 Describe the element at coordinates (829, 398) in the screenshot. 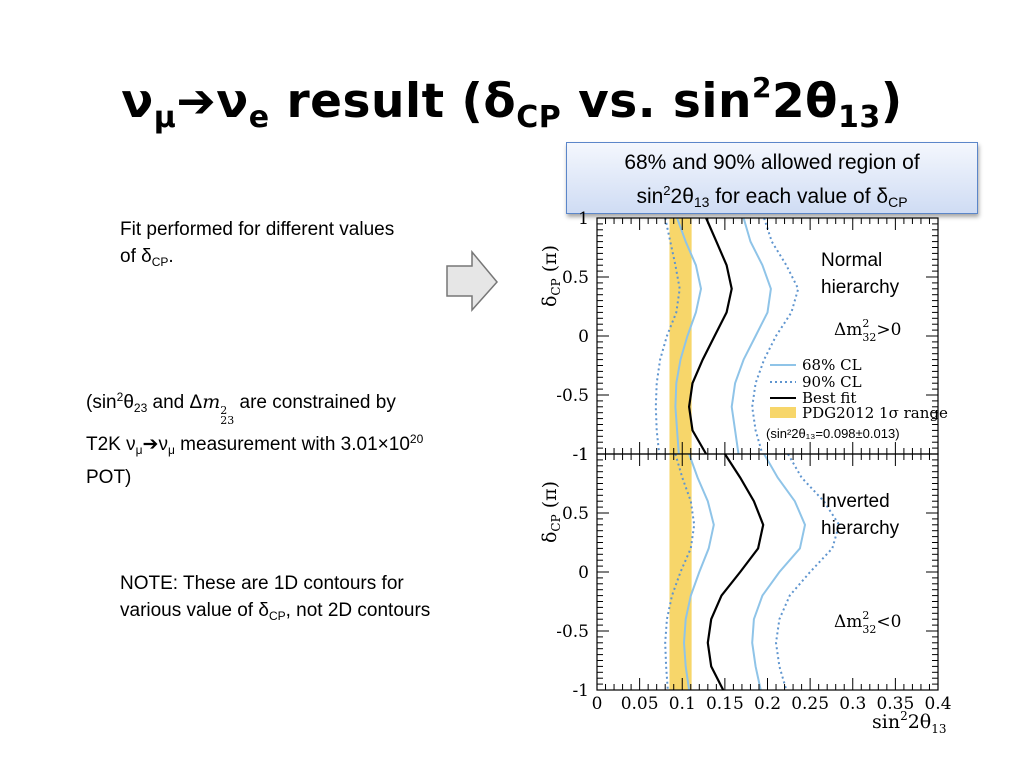

I see `legend-label: Best fit` at that location.